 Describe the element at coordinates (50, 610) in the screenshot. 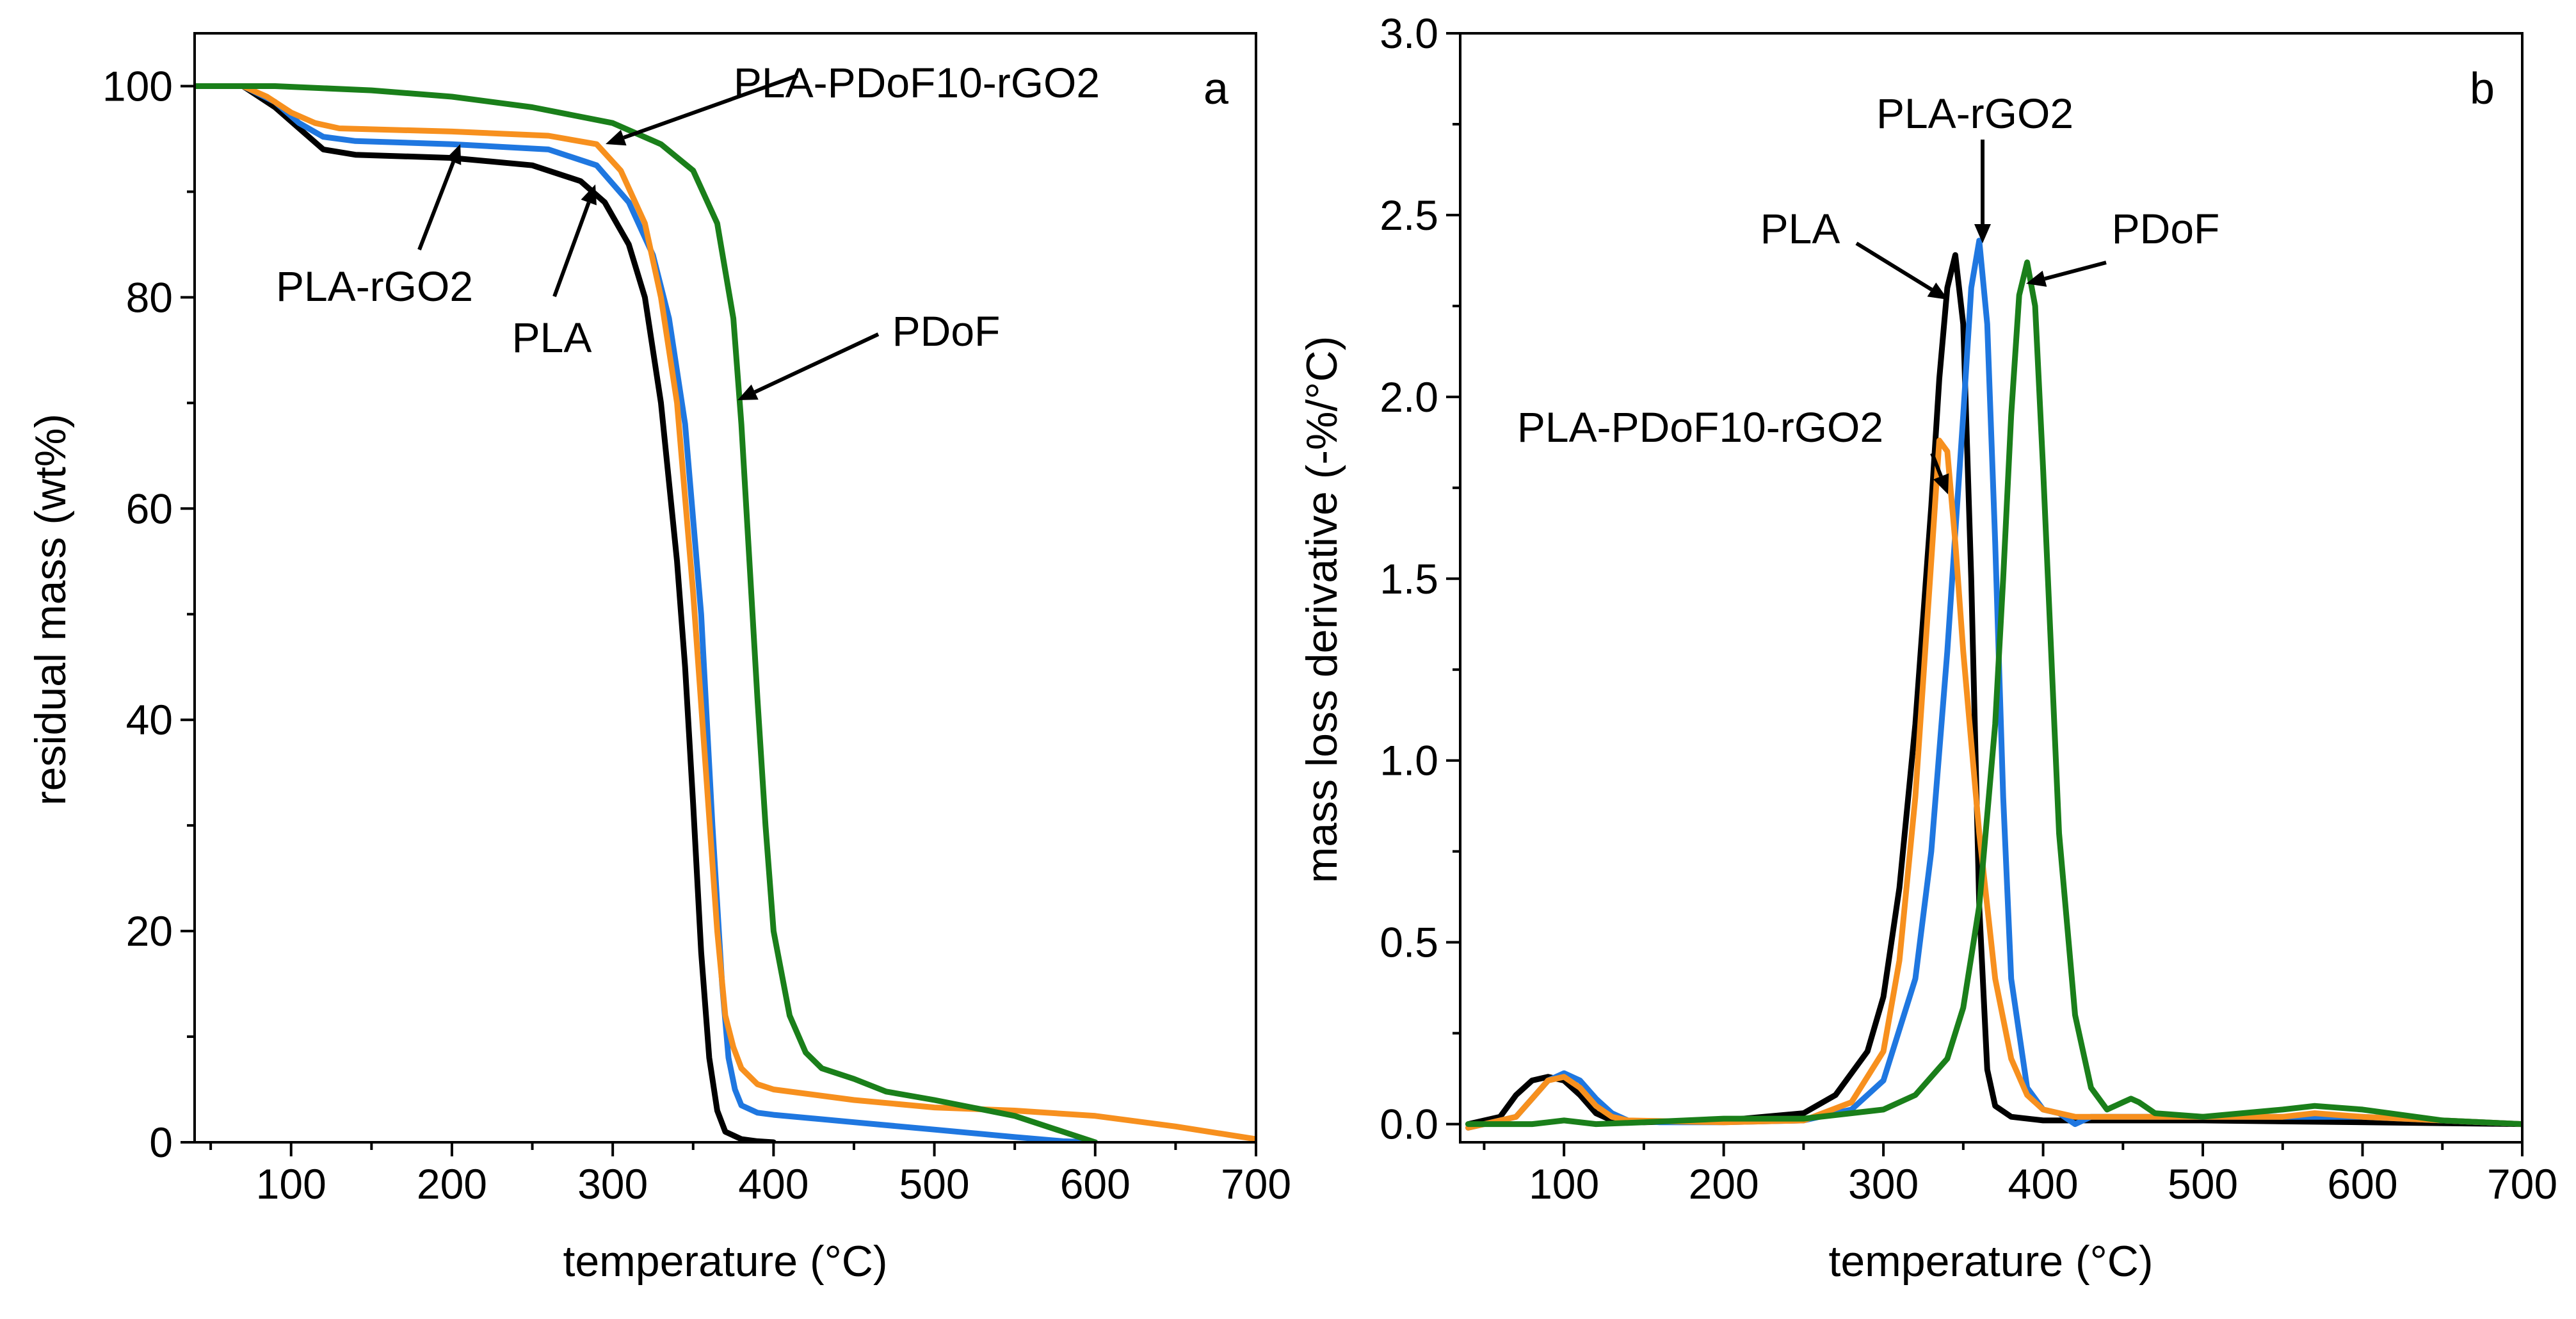

I see `panel-a-y-axis-title: residual mass (wt%)` at that location.